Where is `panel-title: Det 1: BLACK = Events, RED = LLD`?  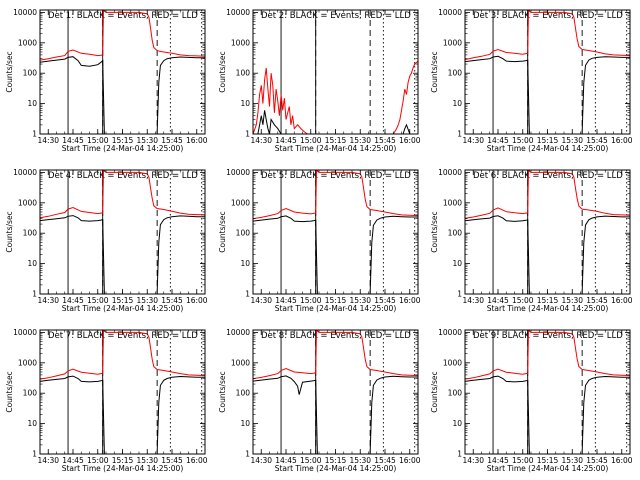 panel-title: Det 1: BLACK = Events, RED = LLD is located at coordinates (123, 16).